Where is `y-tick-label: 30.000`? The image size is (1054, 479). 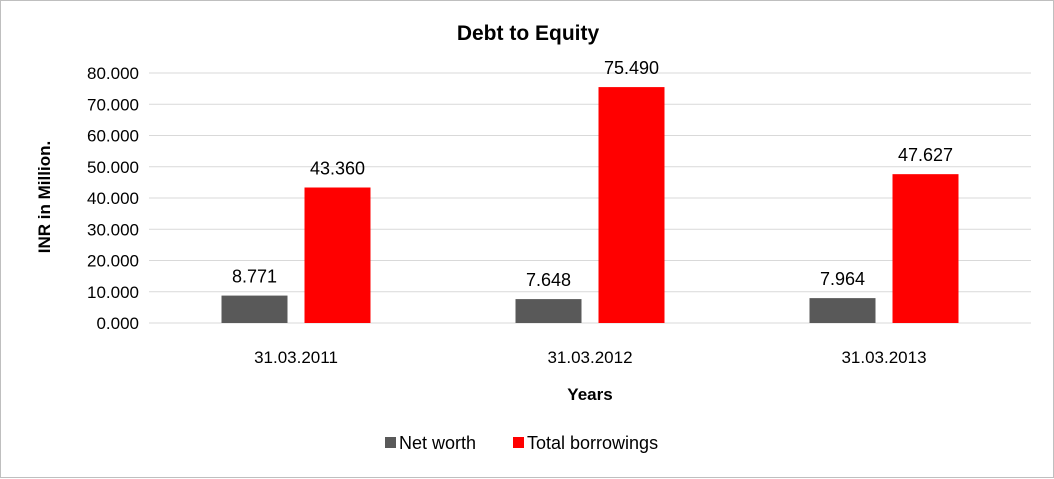 y-tick-label: 30.000 is located at coordinates (113, 229).